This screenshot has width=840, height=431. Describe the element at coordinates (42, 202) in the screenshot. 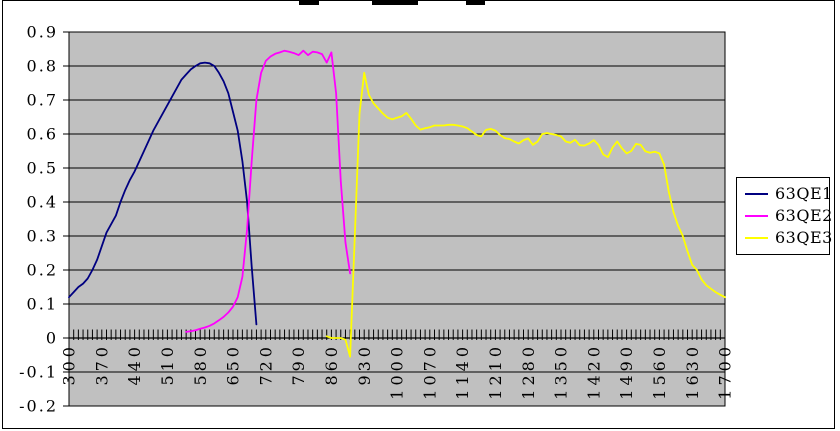

I see `y-axis-label: 0.4` at that location.